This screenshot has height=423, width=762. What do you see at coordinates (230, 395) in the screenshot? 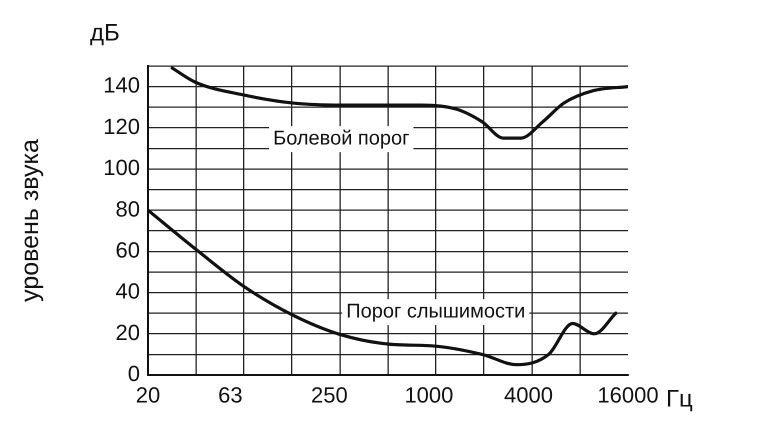
I see `x-tick-label: 63` at bounding box center [230, 395].